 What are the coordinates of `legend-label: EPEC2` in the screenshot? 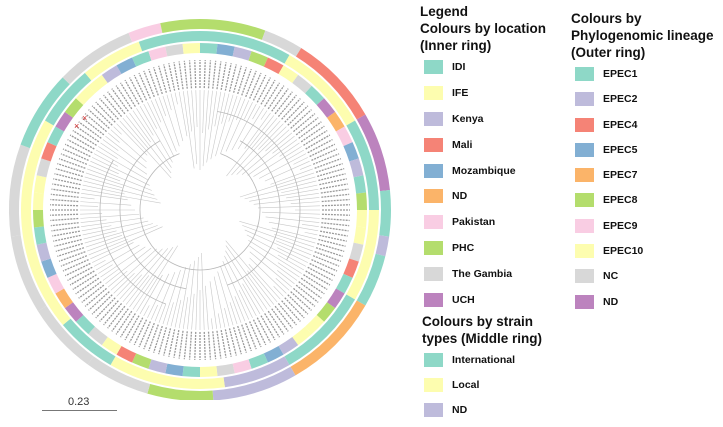 It's located at (620, 99).